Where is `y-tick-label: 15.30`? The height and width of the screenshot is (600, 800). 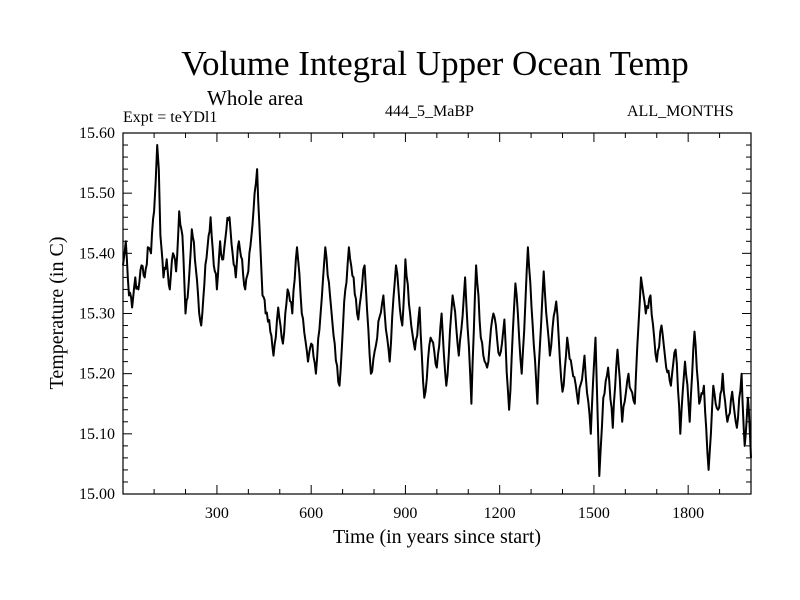 y-tick-label: 15.30 is located at coordinates (97, 314).